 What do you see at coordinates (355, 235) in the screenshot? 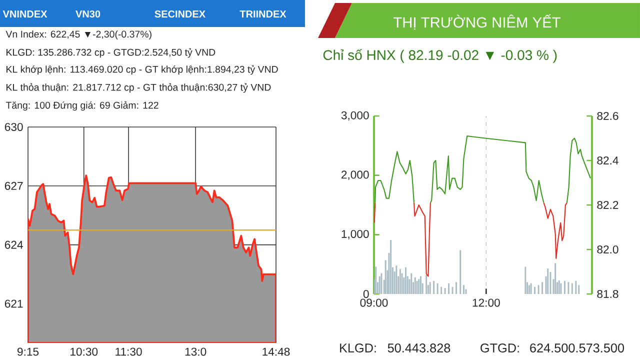
I see `y-tick-label: 1,000` at bounding box center [355, 235].